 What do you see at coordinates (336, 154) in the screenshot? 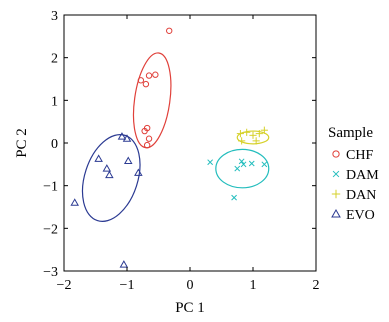
I see `legend-marker-chf` at bounding box center [336, 154].